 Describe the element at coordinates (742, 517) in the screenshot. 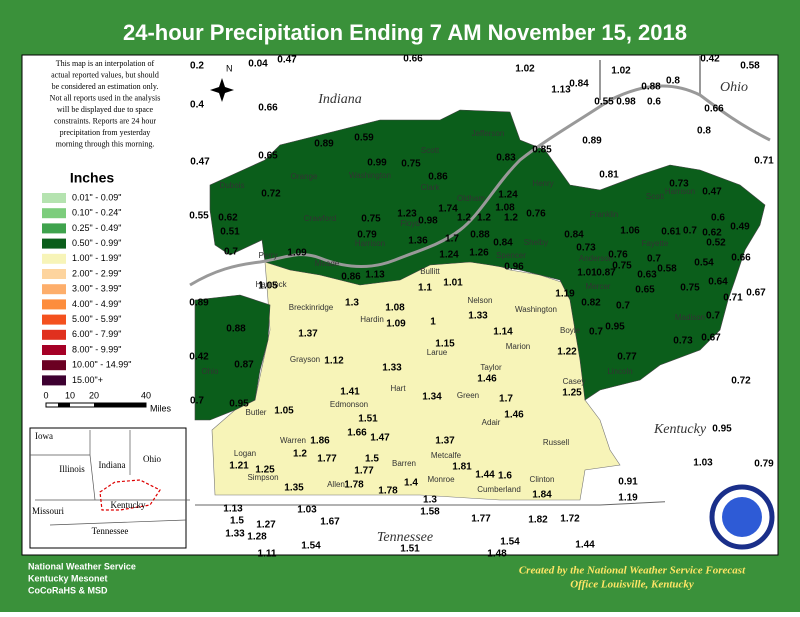

I see `nws-logo-inner` at that location.